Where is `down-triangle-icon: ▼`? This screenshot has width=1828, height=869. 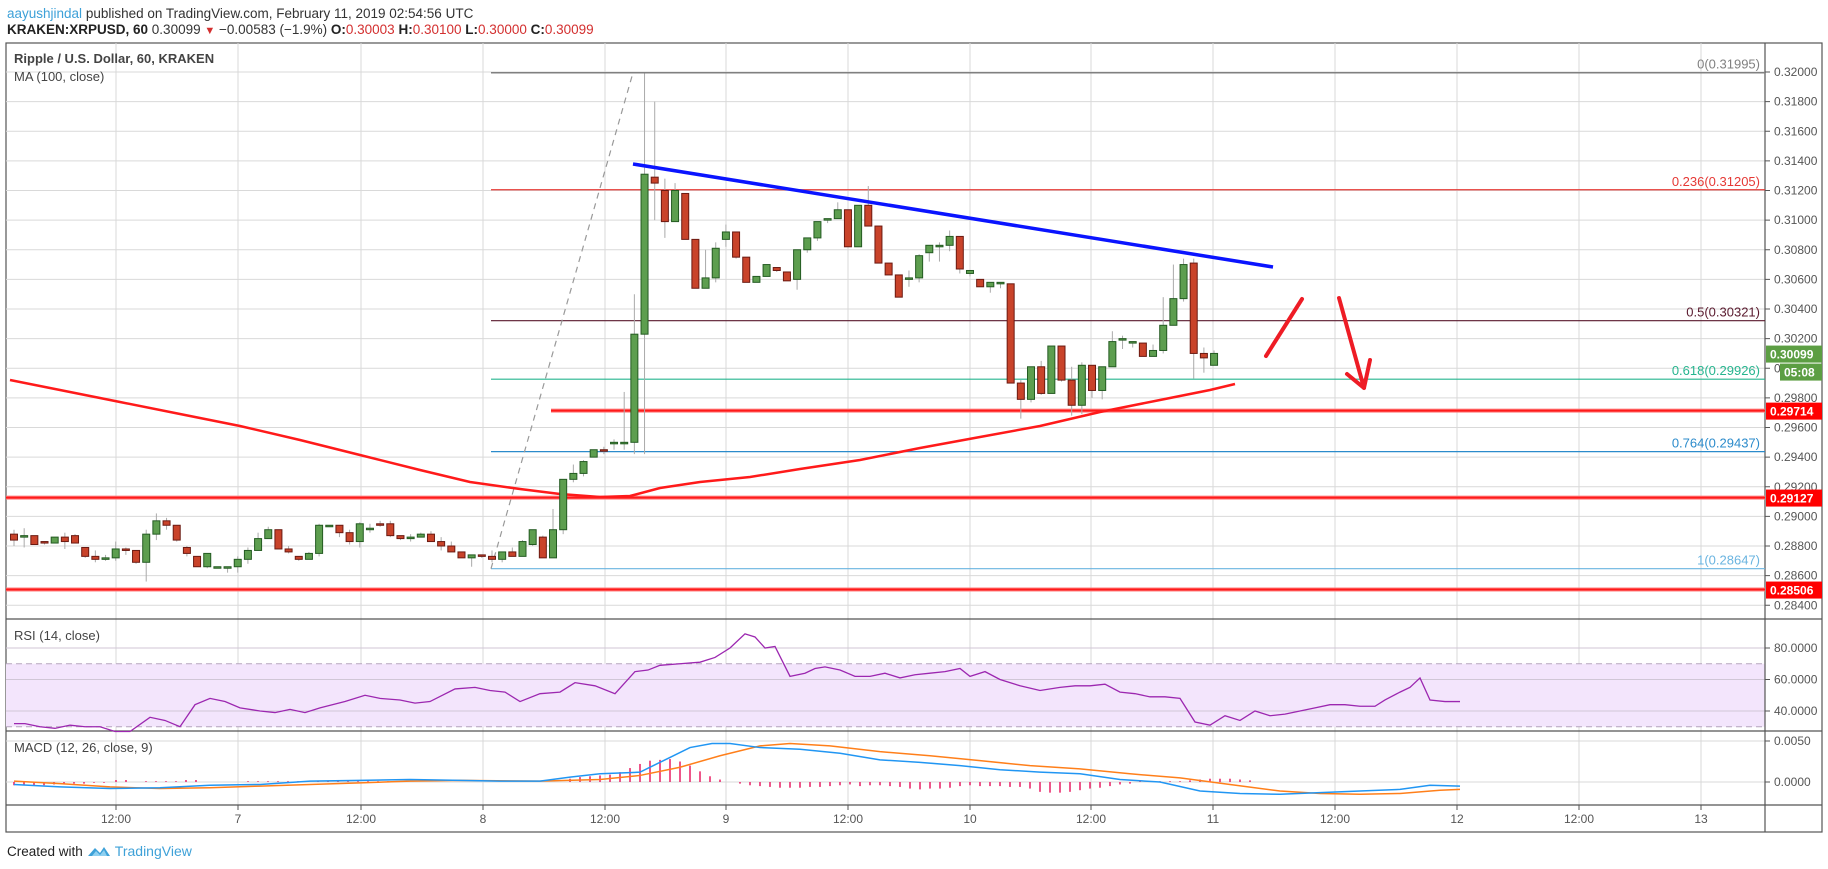
down-triangle-icon: ▼ is located at coordinates (210, 31).